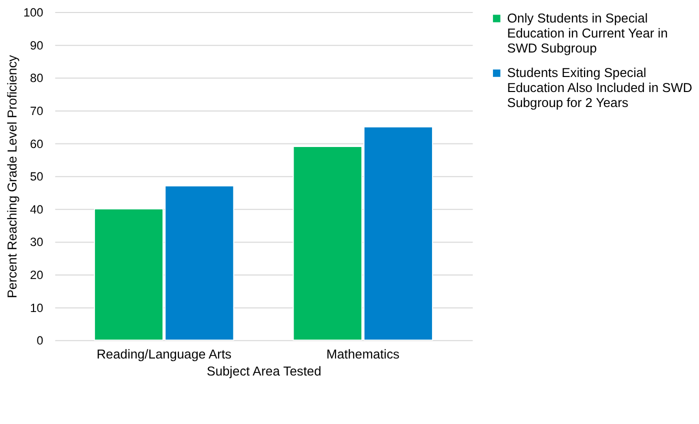 The width and height of the screenshot is (699, 424). What do you see at coordinates (12, 176) in the screenshot?
I see `y-axis-title: Percent Reaching Grade Level Proficiency` at bounding box center [12, 176].